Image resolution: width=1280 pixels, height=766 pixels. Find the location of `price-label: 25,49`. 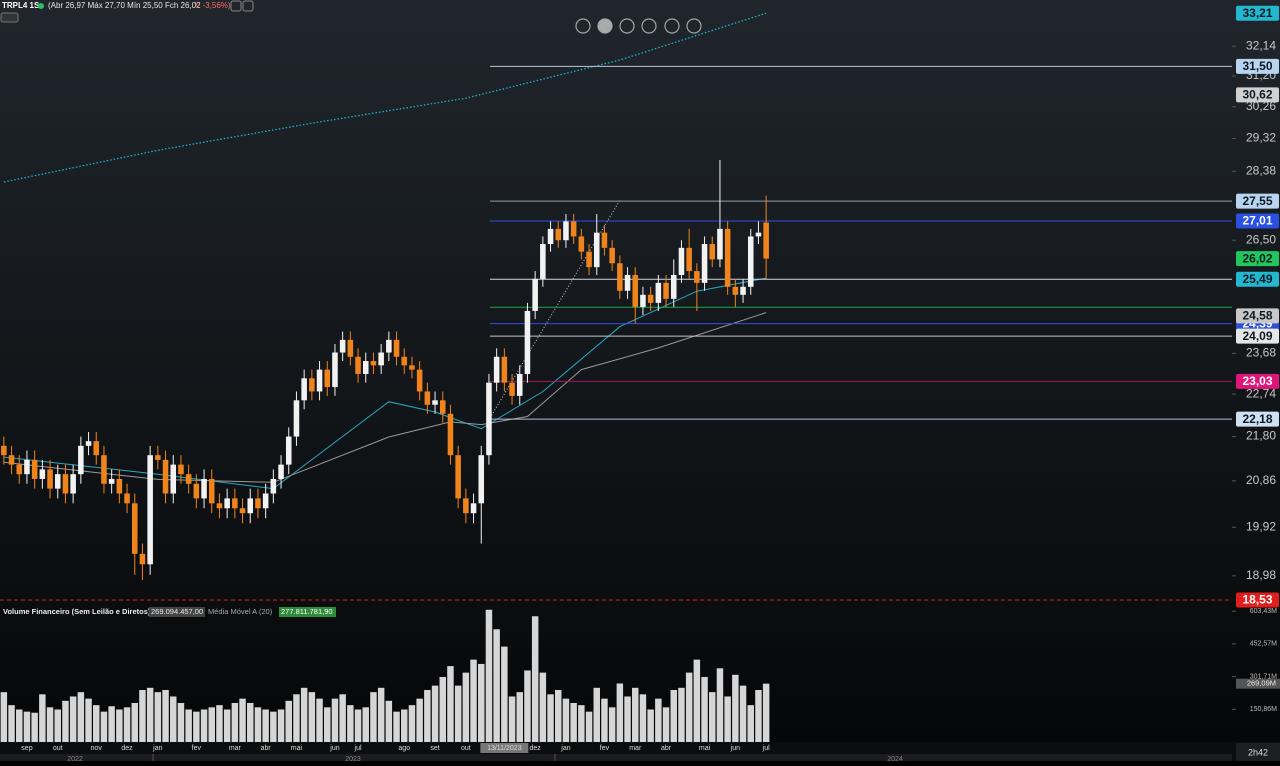

price-label: 25,49 is located at coordinates (1257, 279).